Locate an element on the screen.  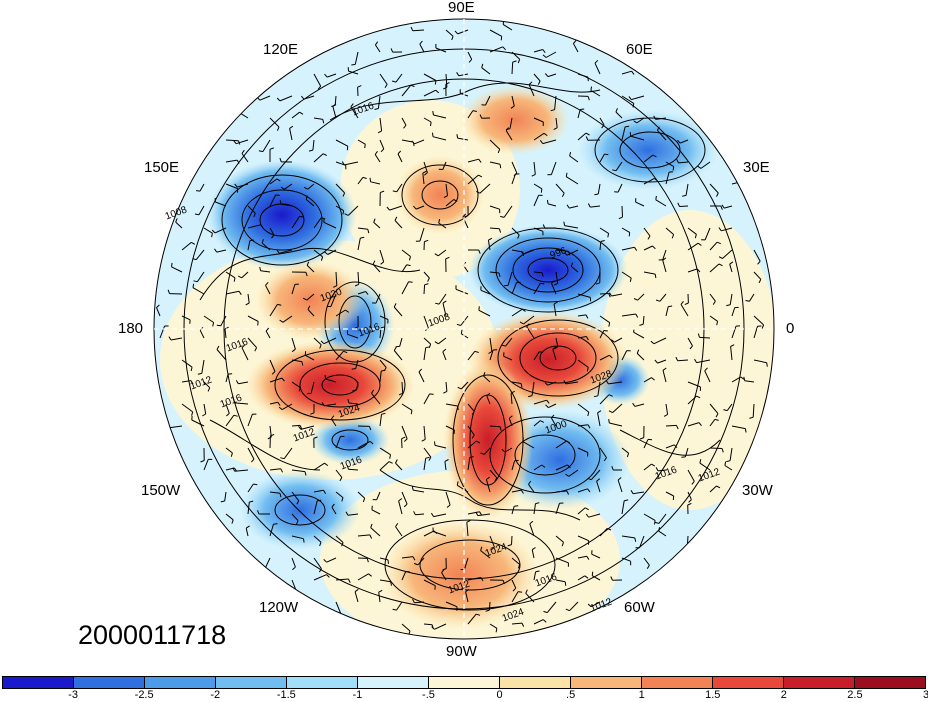
colorbar-tick-label: -2.5 is located at coordinates (144, 695).